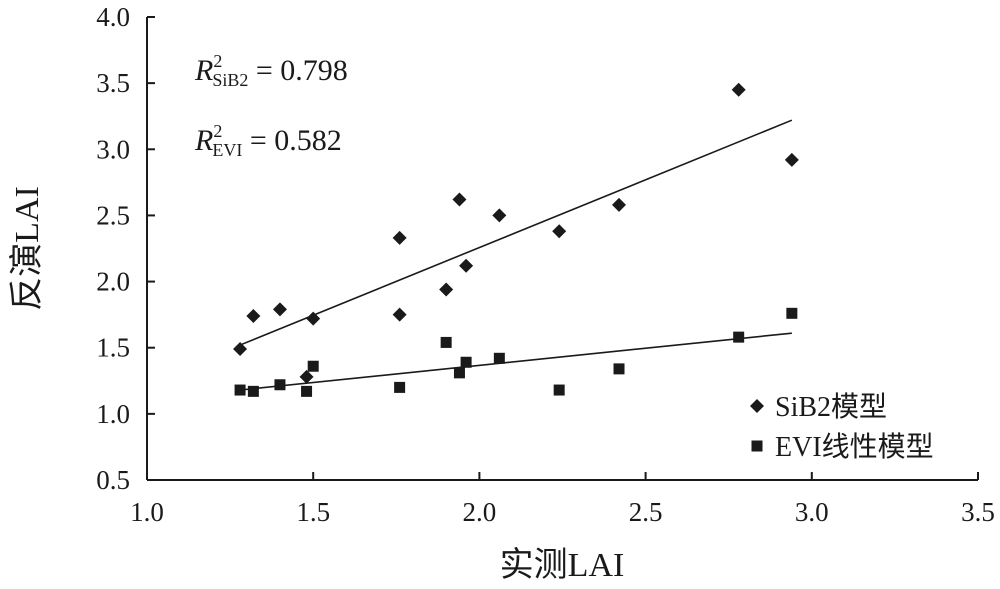  Describe the element at coordinates (297, 70) in the screenshot. I see `r2-value: = 0.798` at that location.